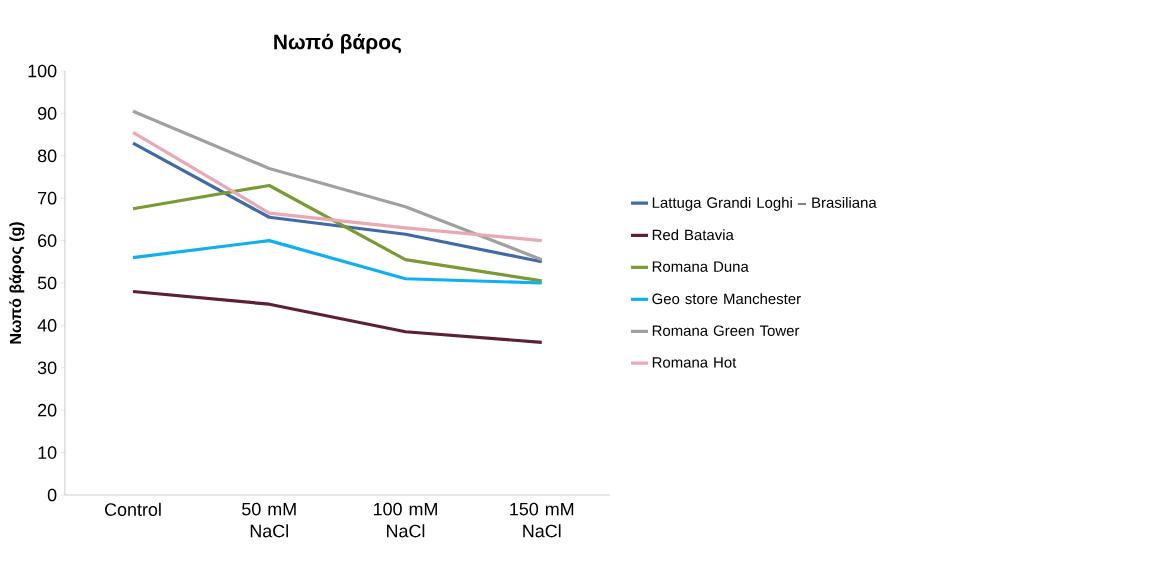 This screenshot has height=566, width=1153. What do you see at coordinates (693, 235) in the screenshot?
I see `legend-label: Red Batavia` at bounding box center [693, 235].